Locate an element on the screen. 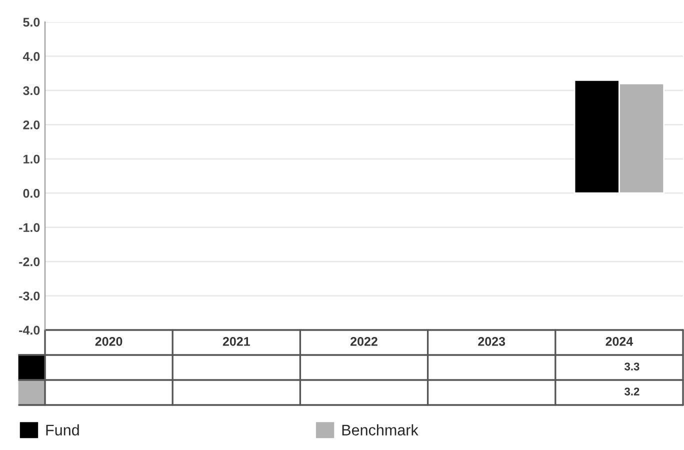 This screenshot has width=684, height=450. x-tick-label: 2020 is located at coordinates (108, 341).